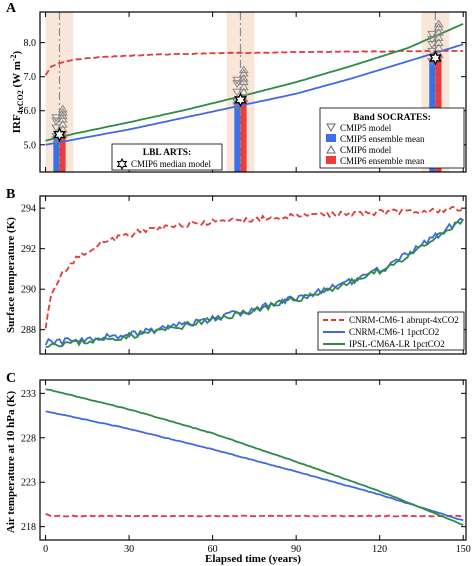 Image resolution: width=474 pixels, height=566 pixels. Describe the element at coordinates (379, 549) in the screenshot. I see `x-tick-label: 120` at that location.